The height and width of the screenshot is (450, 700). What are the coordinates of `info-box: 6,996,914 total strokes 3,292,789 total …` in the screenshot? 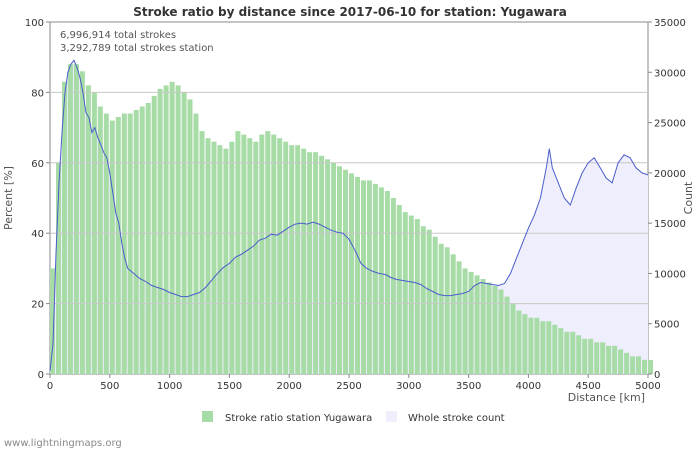 It's located at (137, 42).